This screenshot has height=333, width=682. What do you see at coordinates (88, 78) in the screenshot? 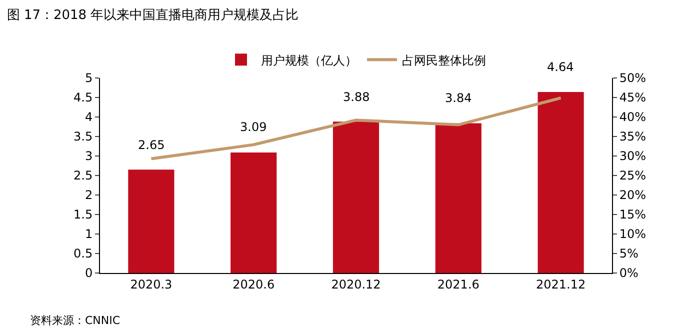
I see `y-tick-label: 5` at bounding box center [88, 78].